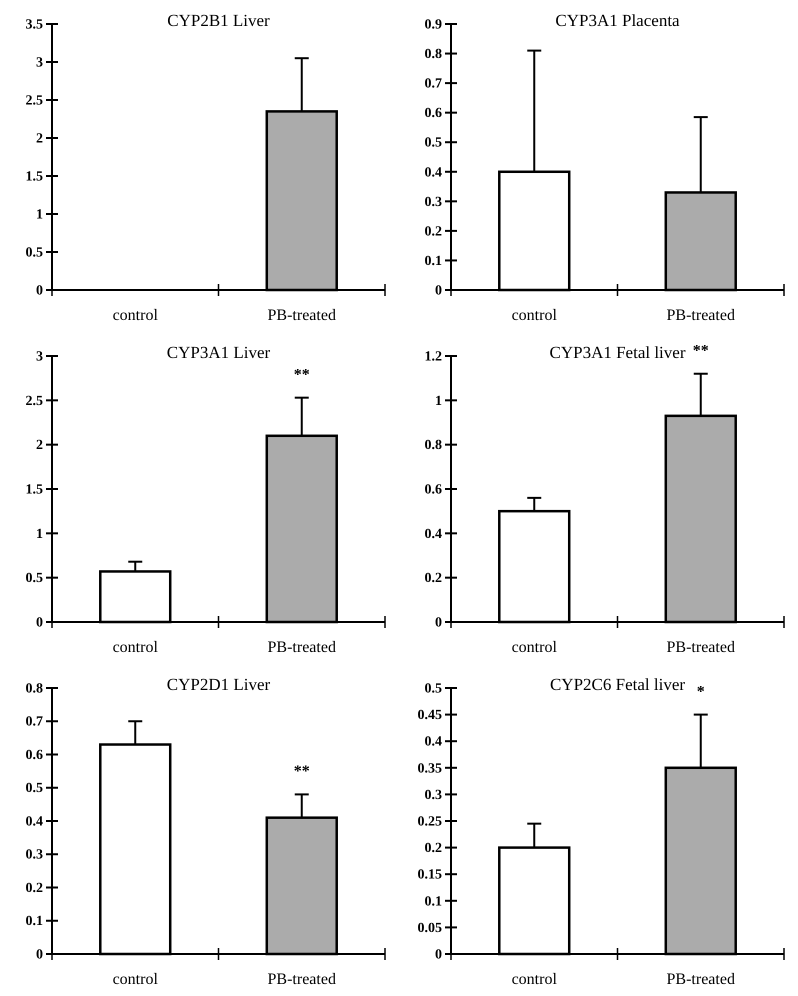  What do you see at coordinates (218, 20) in the screenshot?
I see `chart-title: CYP2B1 Liver` at bounding box center [218, 20].